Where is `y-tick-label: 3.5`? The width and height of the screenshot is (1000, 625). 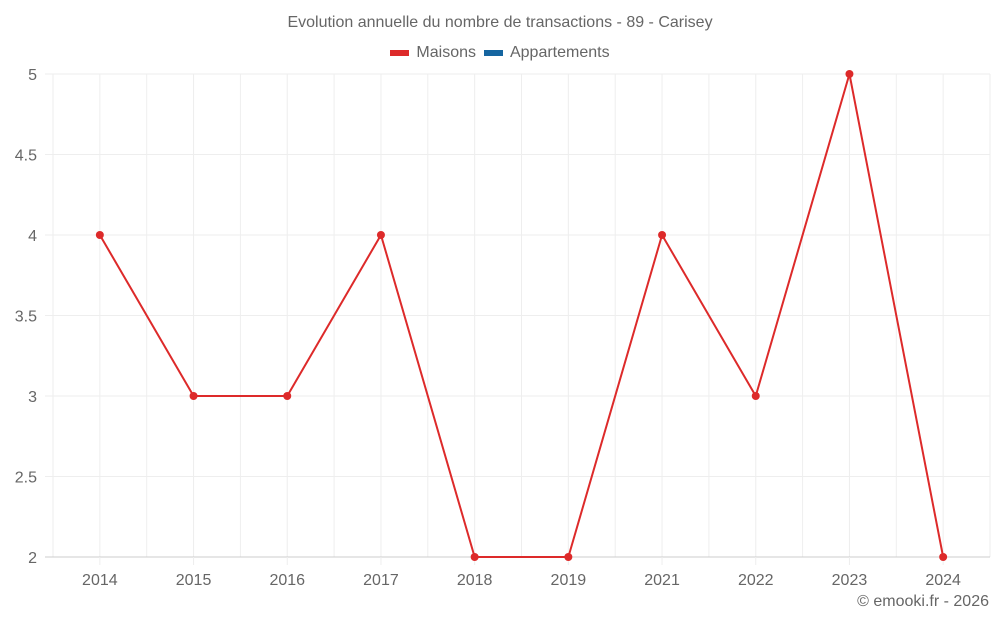
y-tick-label: 3.5 is located at coordinates (26, 317).